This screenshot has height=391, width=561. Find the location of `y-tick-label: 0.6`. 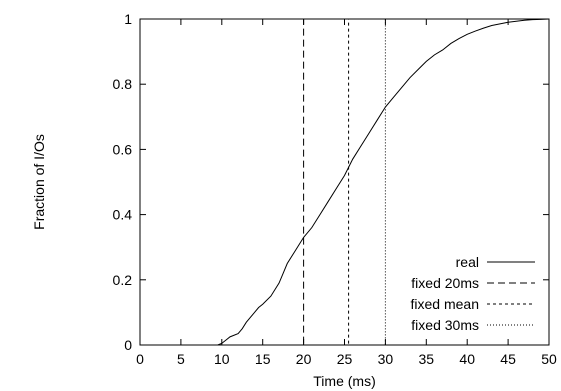

y-tick-label: 0.6 is located at coordinates (123, 149).